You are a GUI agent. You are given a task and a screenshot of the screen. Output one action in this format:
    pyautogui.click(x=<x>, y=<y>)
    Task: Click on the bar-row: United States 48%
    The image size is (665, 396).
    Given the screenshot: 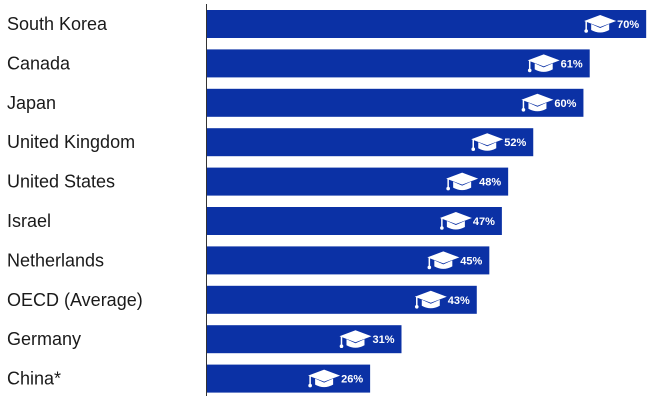 What is the action you would take?
    pyautogui.click(x=258, y=181)
    